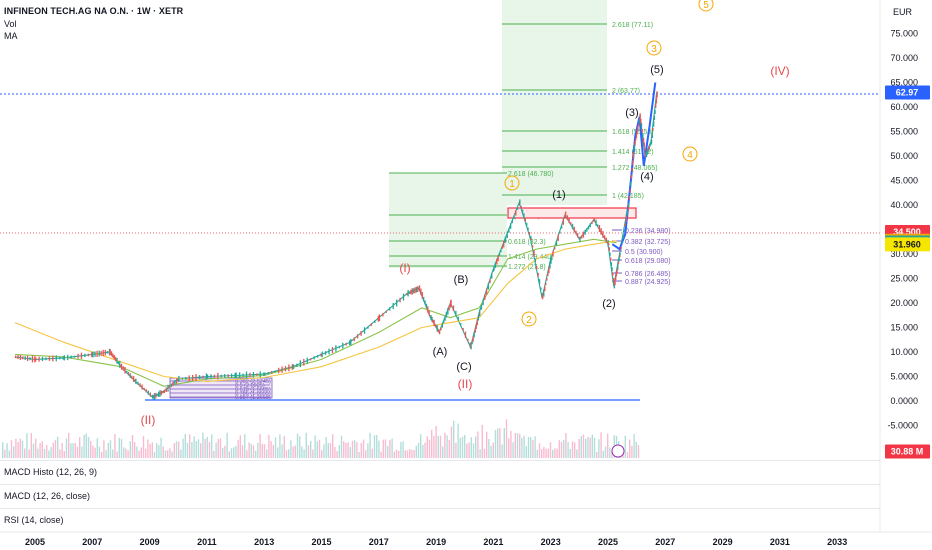 The height and width of the screenshot is (550, 932). Describe the element at coordinates (264, 542) in the screenshot. I see `time-tick-label: 2013` at that location.